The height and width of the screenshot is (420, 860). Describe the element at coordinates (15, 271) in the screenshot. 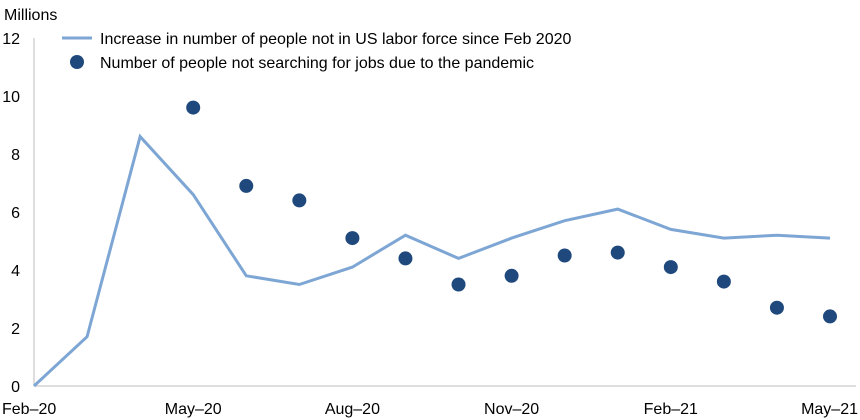

I see `y-tick-label-4: 4` at that location.